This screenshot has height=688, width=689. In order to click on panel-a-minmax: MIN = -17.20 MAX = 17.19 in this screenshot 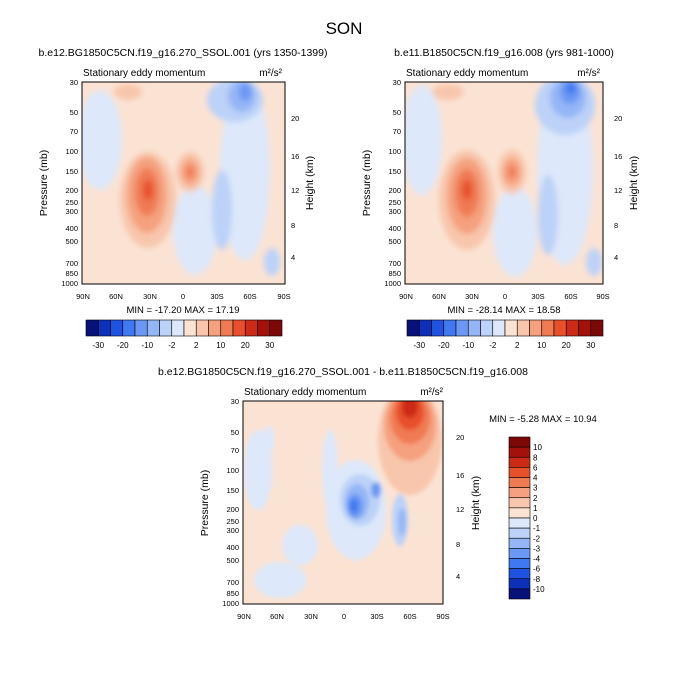, I will do `click(182, 310)`.